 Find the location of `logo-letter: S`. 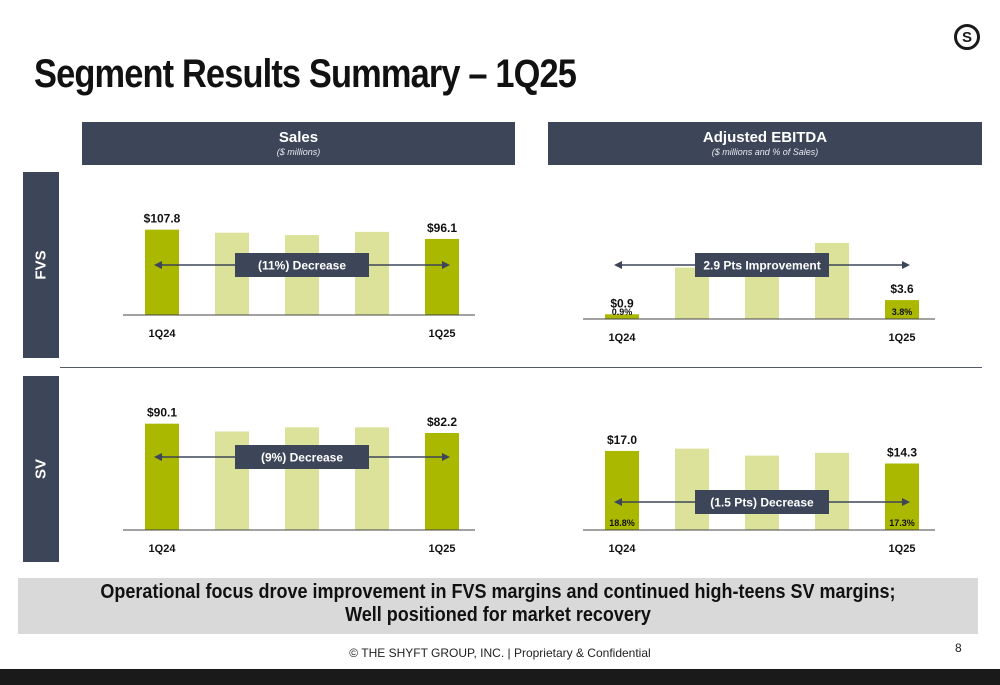

logo-letter: S is located at coordinates (966, 37).